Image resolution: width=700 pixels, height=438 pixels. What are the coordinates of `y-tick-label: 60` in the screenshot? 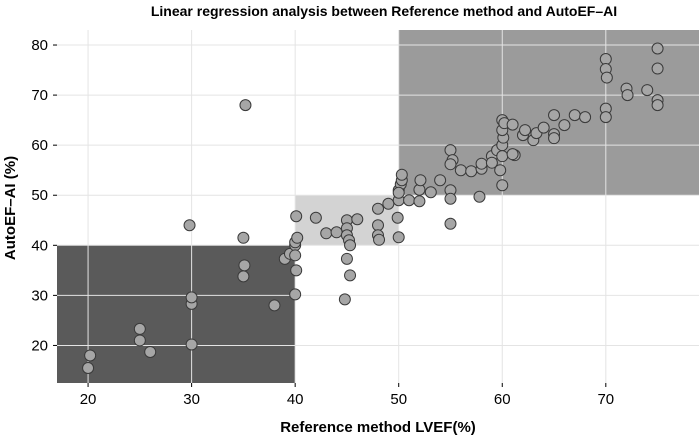 It's located at (39, 145).